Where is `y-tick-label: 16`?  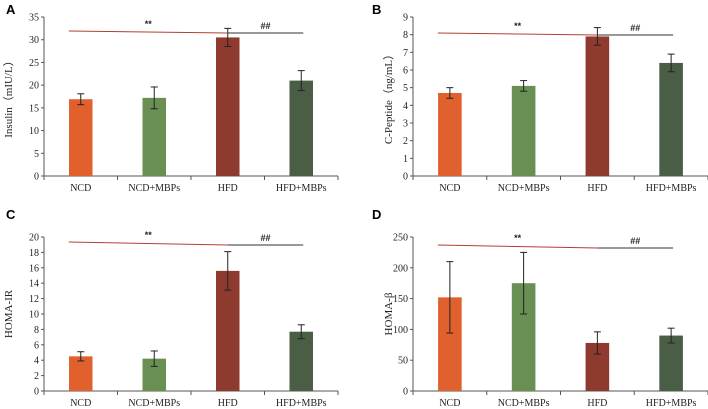
y-tick-label: 16 is located at coordinates (34, 268).